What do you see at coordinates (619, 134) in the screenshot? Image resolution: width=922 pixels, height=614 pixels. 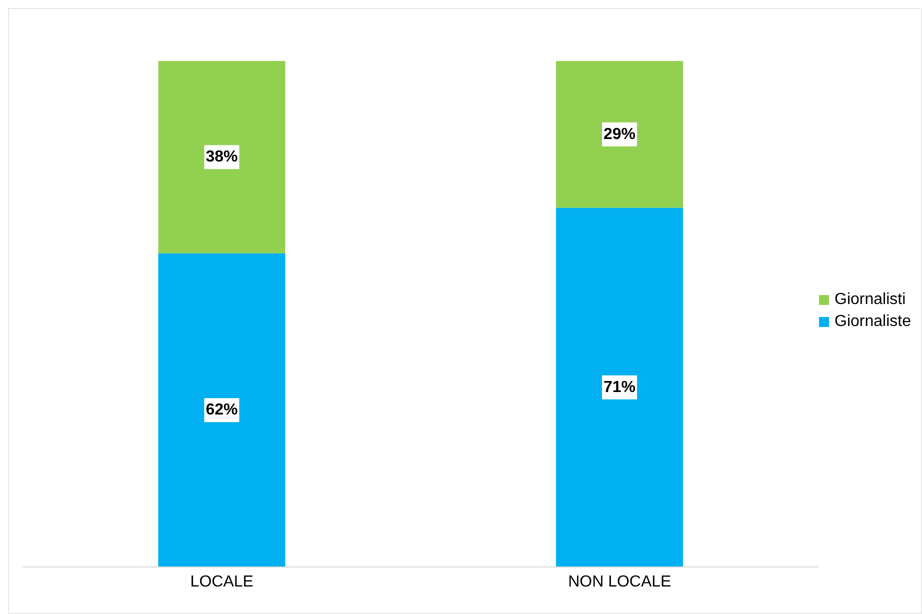 I see `data-label: 29%` at bounding box center [619, 134].